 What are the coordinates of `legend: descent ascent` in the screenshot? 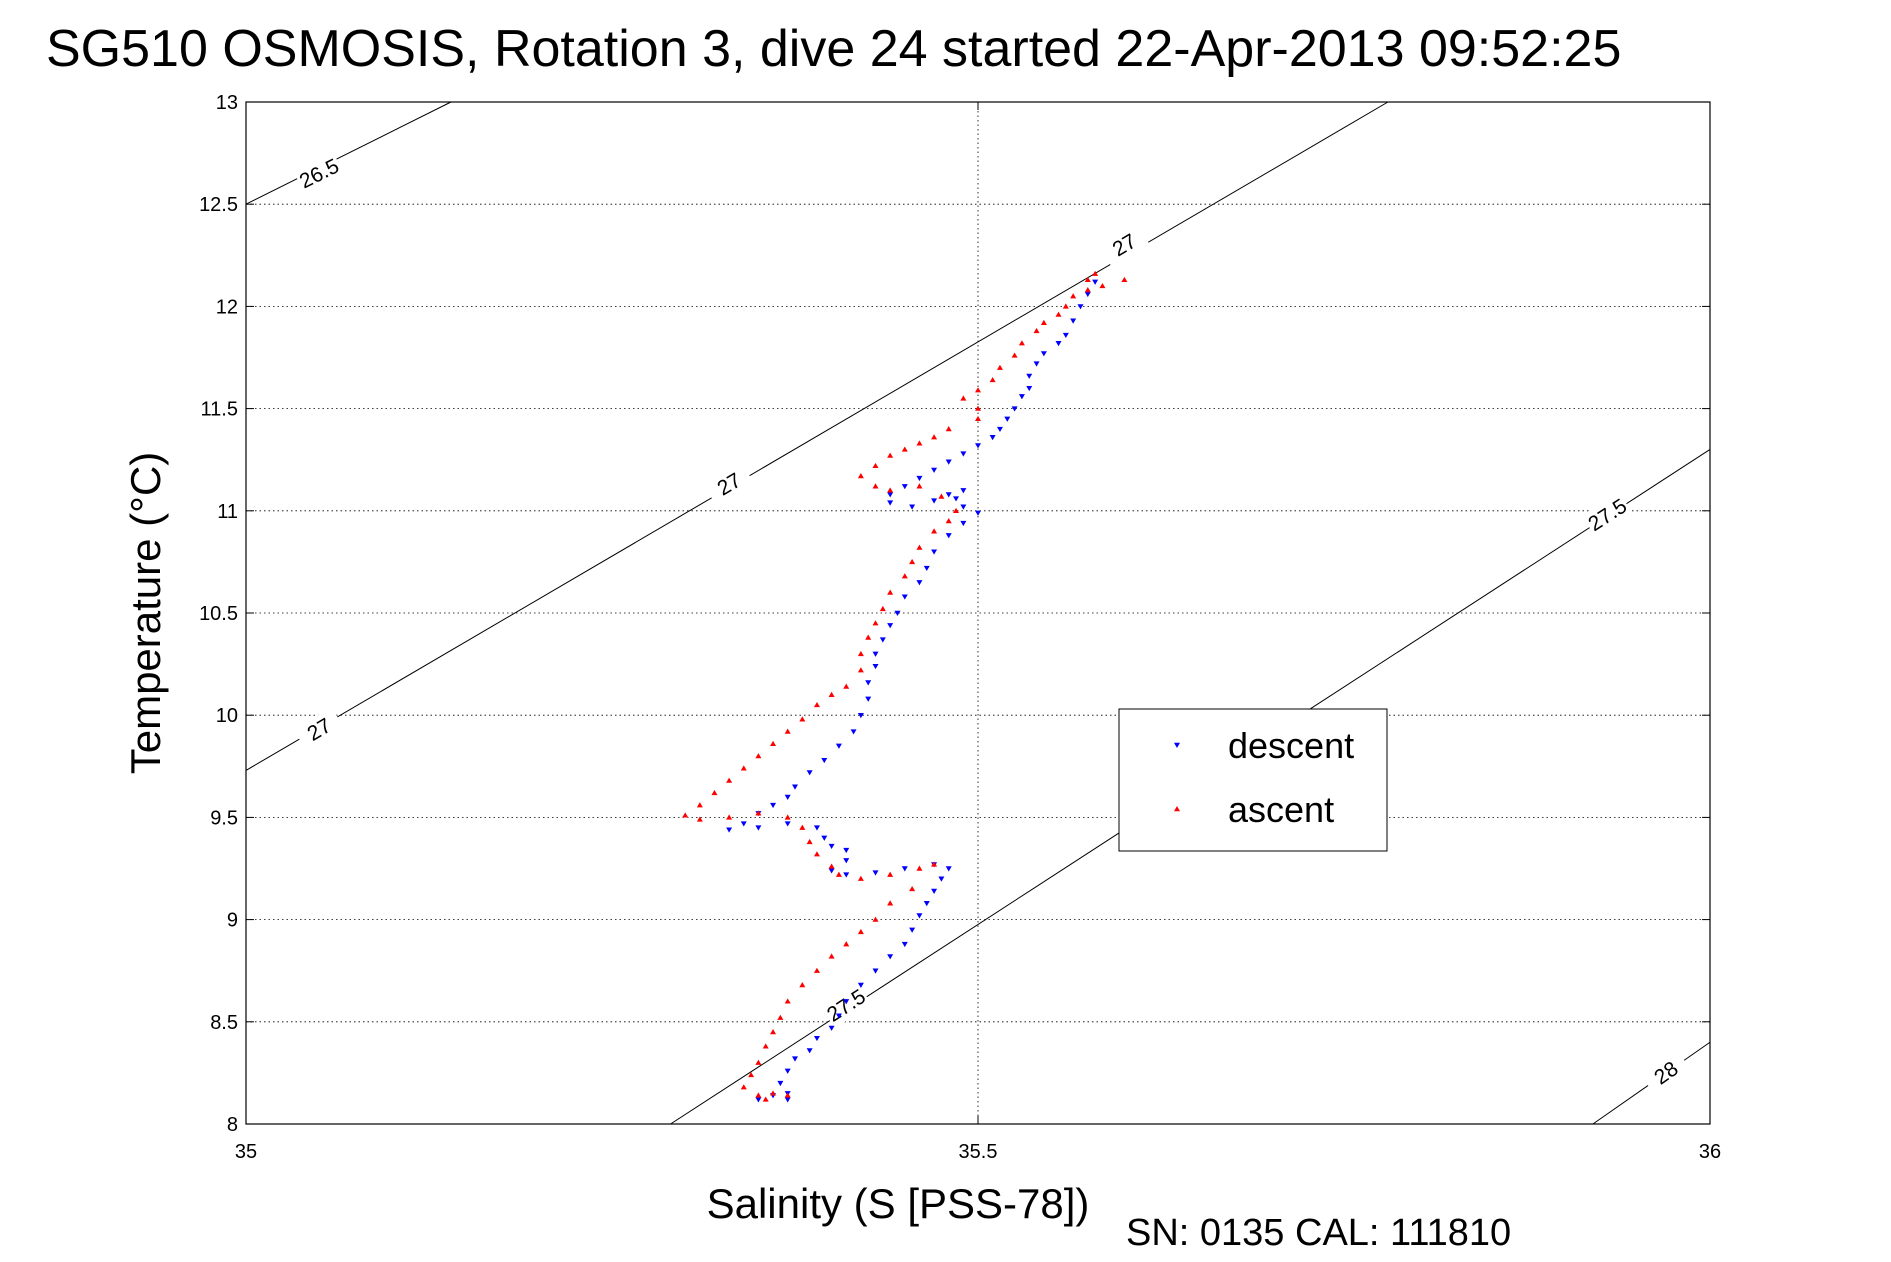 It's located at (1253, 780).